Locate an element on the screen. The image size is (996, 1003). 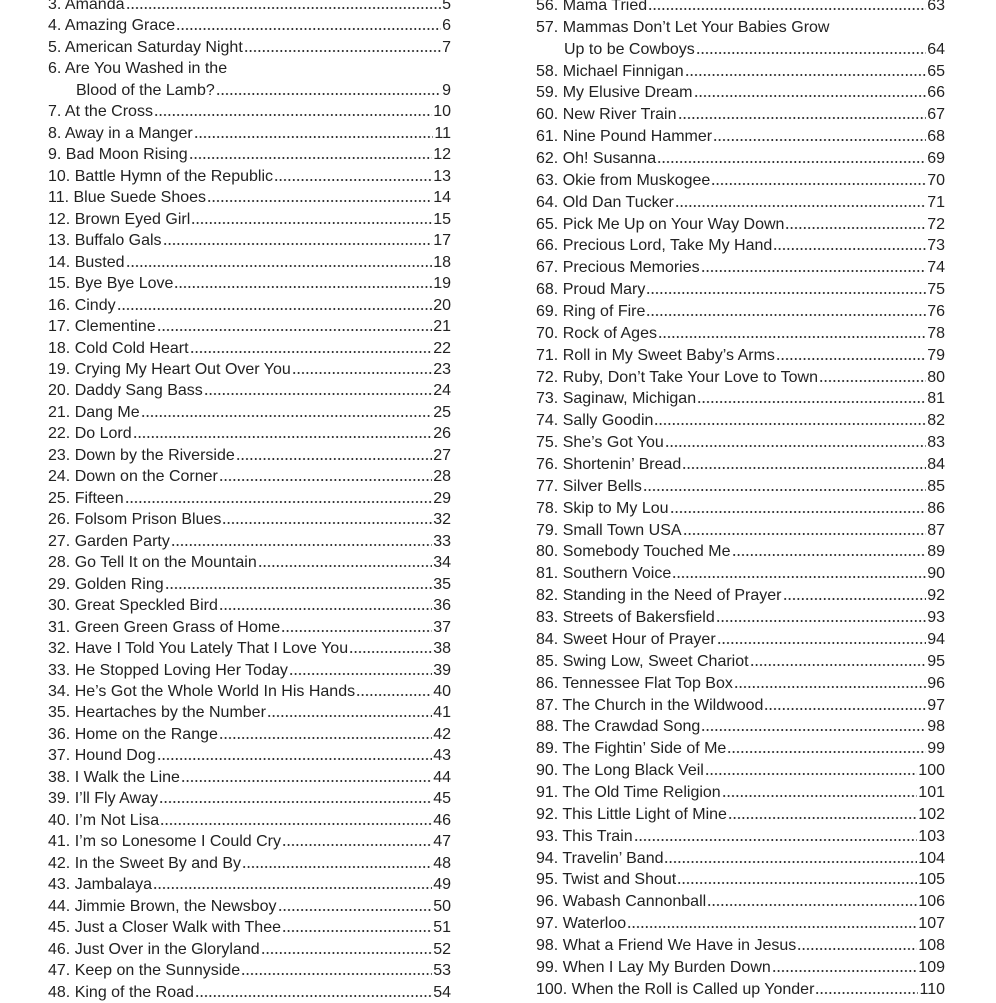
entry-title: 45. Just a Closer Walk with Thee is located at coordinates (164, 928).